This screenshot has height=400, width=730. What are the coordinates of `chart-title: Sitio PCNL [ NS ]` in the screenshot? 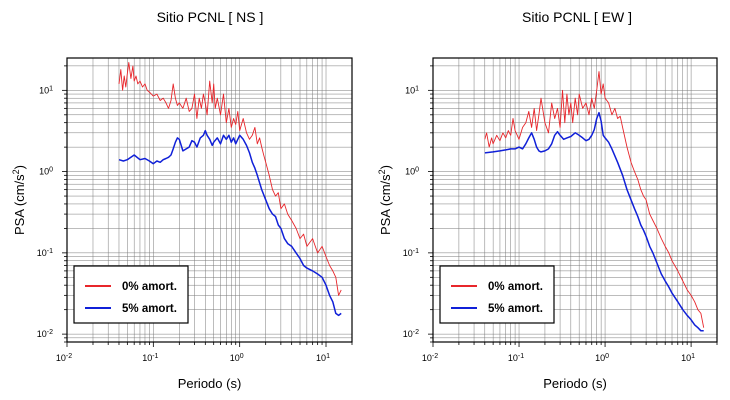 It's located at (210, 17).